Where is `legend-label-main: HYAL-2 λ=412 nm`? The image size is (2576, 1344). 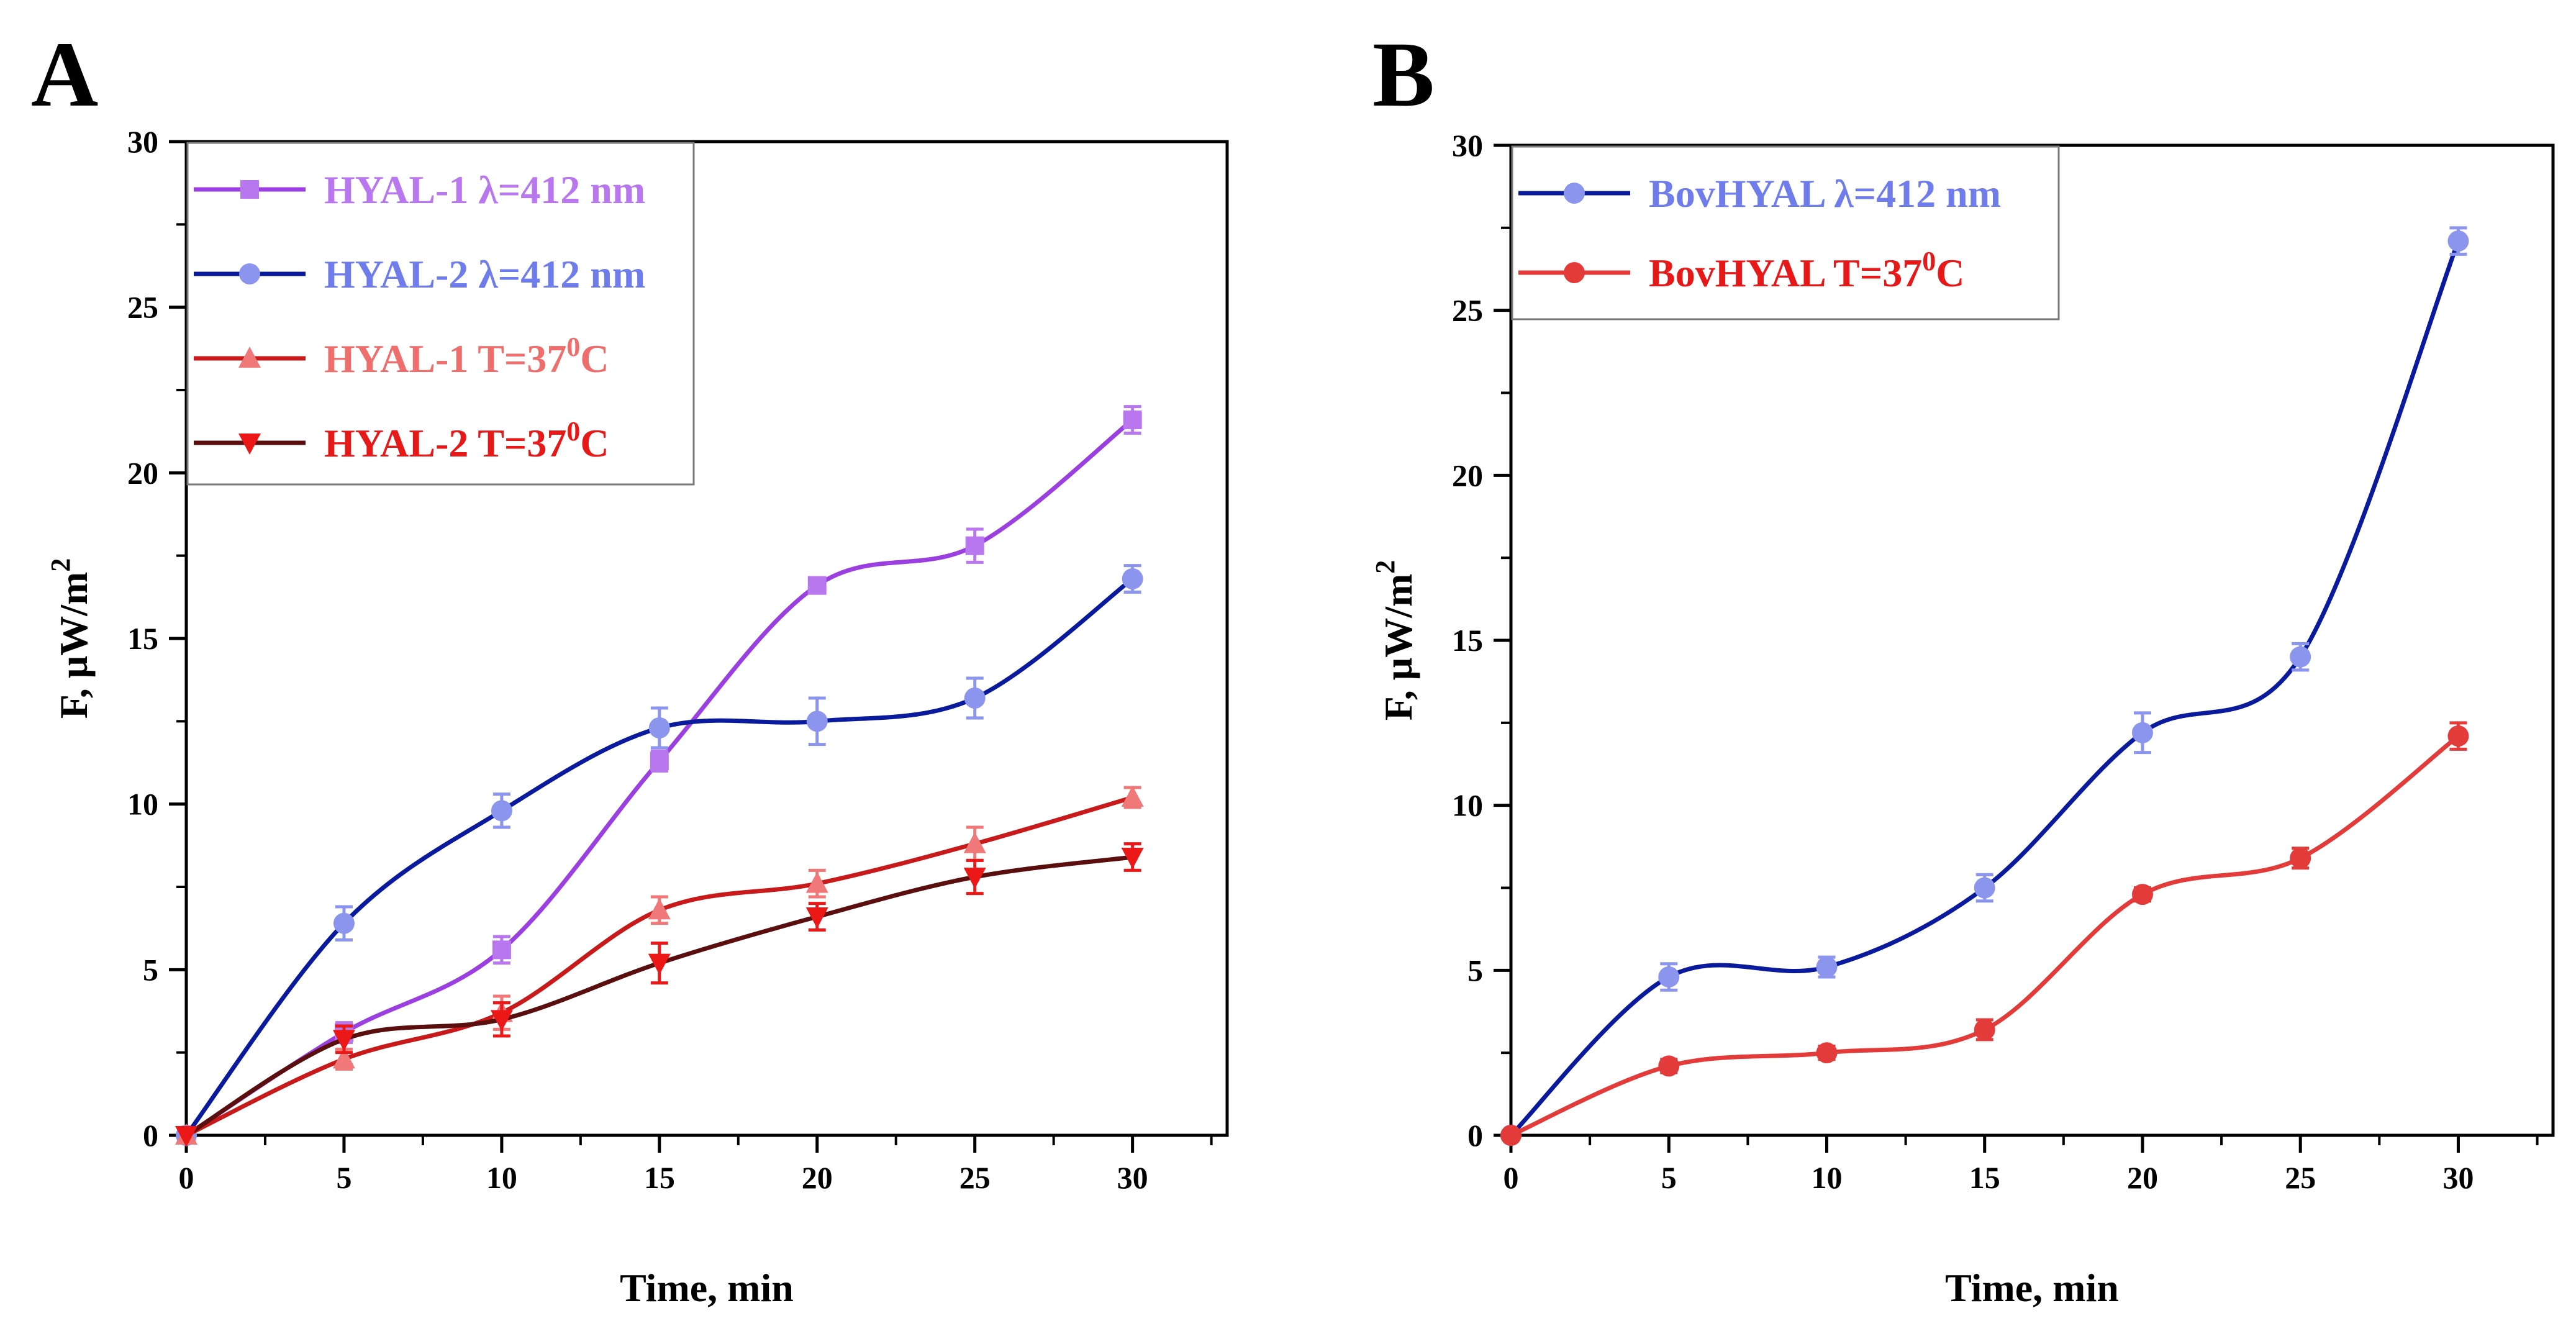
legend-label-main: HYAL-2 λ=412 nm is located at coordinates (484, 274).